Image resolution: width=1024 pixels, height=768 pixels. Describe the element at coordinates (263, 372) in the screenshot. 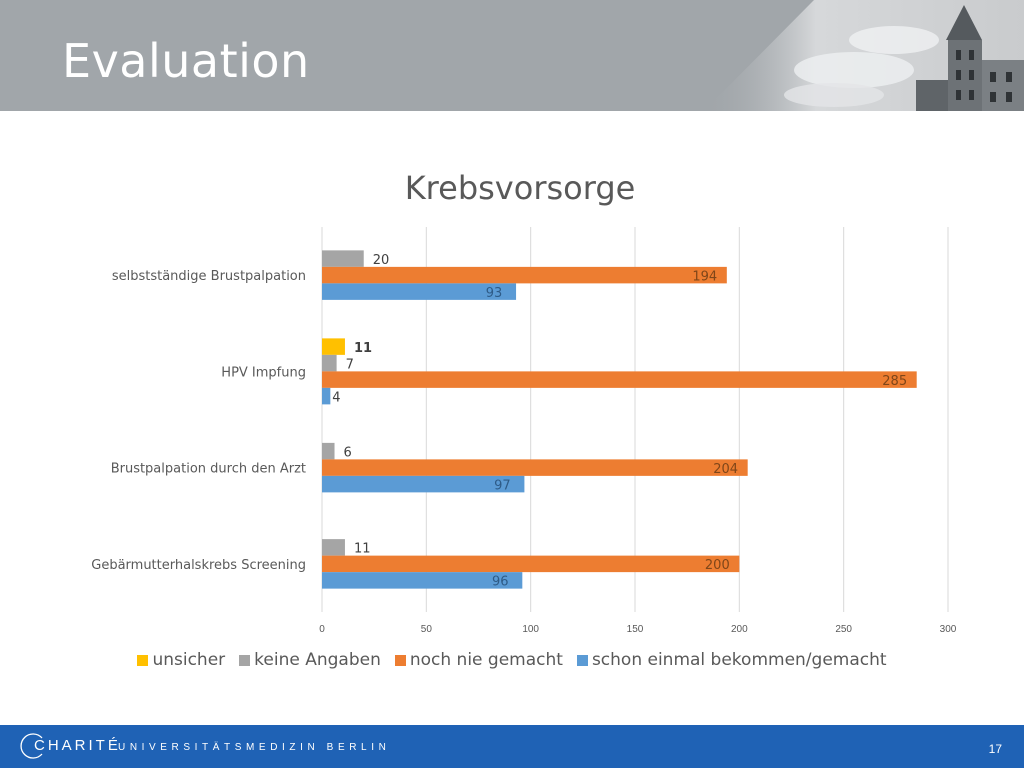

I see `category-label: HPV Impfung` at that location.